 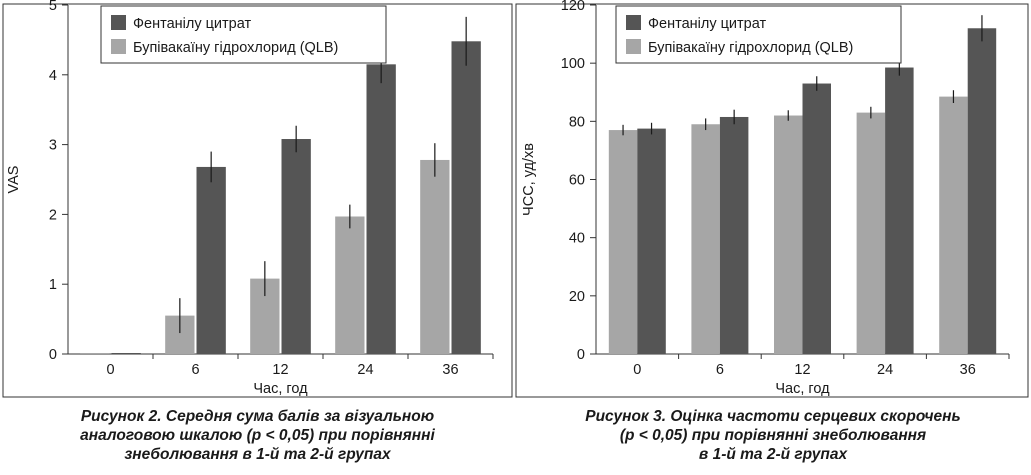 I want to click on y-axis-label: VAS, so click(x=14, y=180).